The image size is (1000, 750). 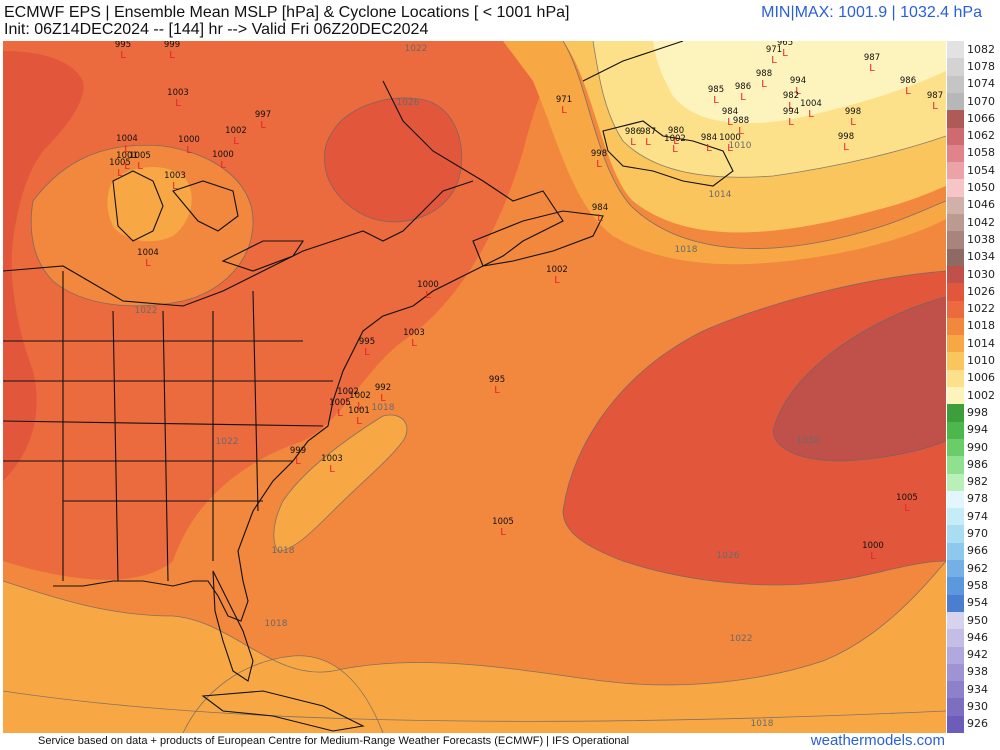 What do you see at coordinates (981, 343) in the screenshot?
I see `colorbar-label: 1014` at bounding box center [981, 343].